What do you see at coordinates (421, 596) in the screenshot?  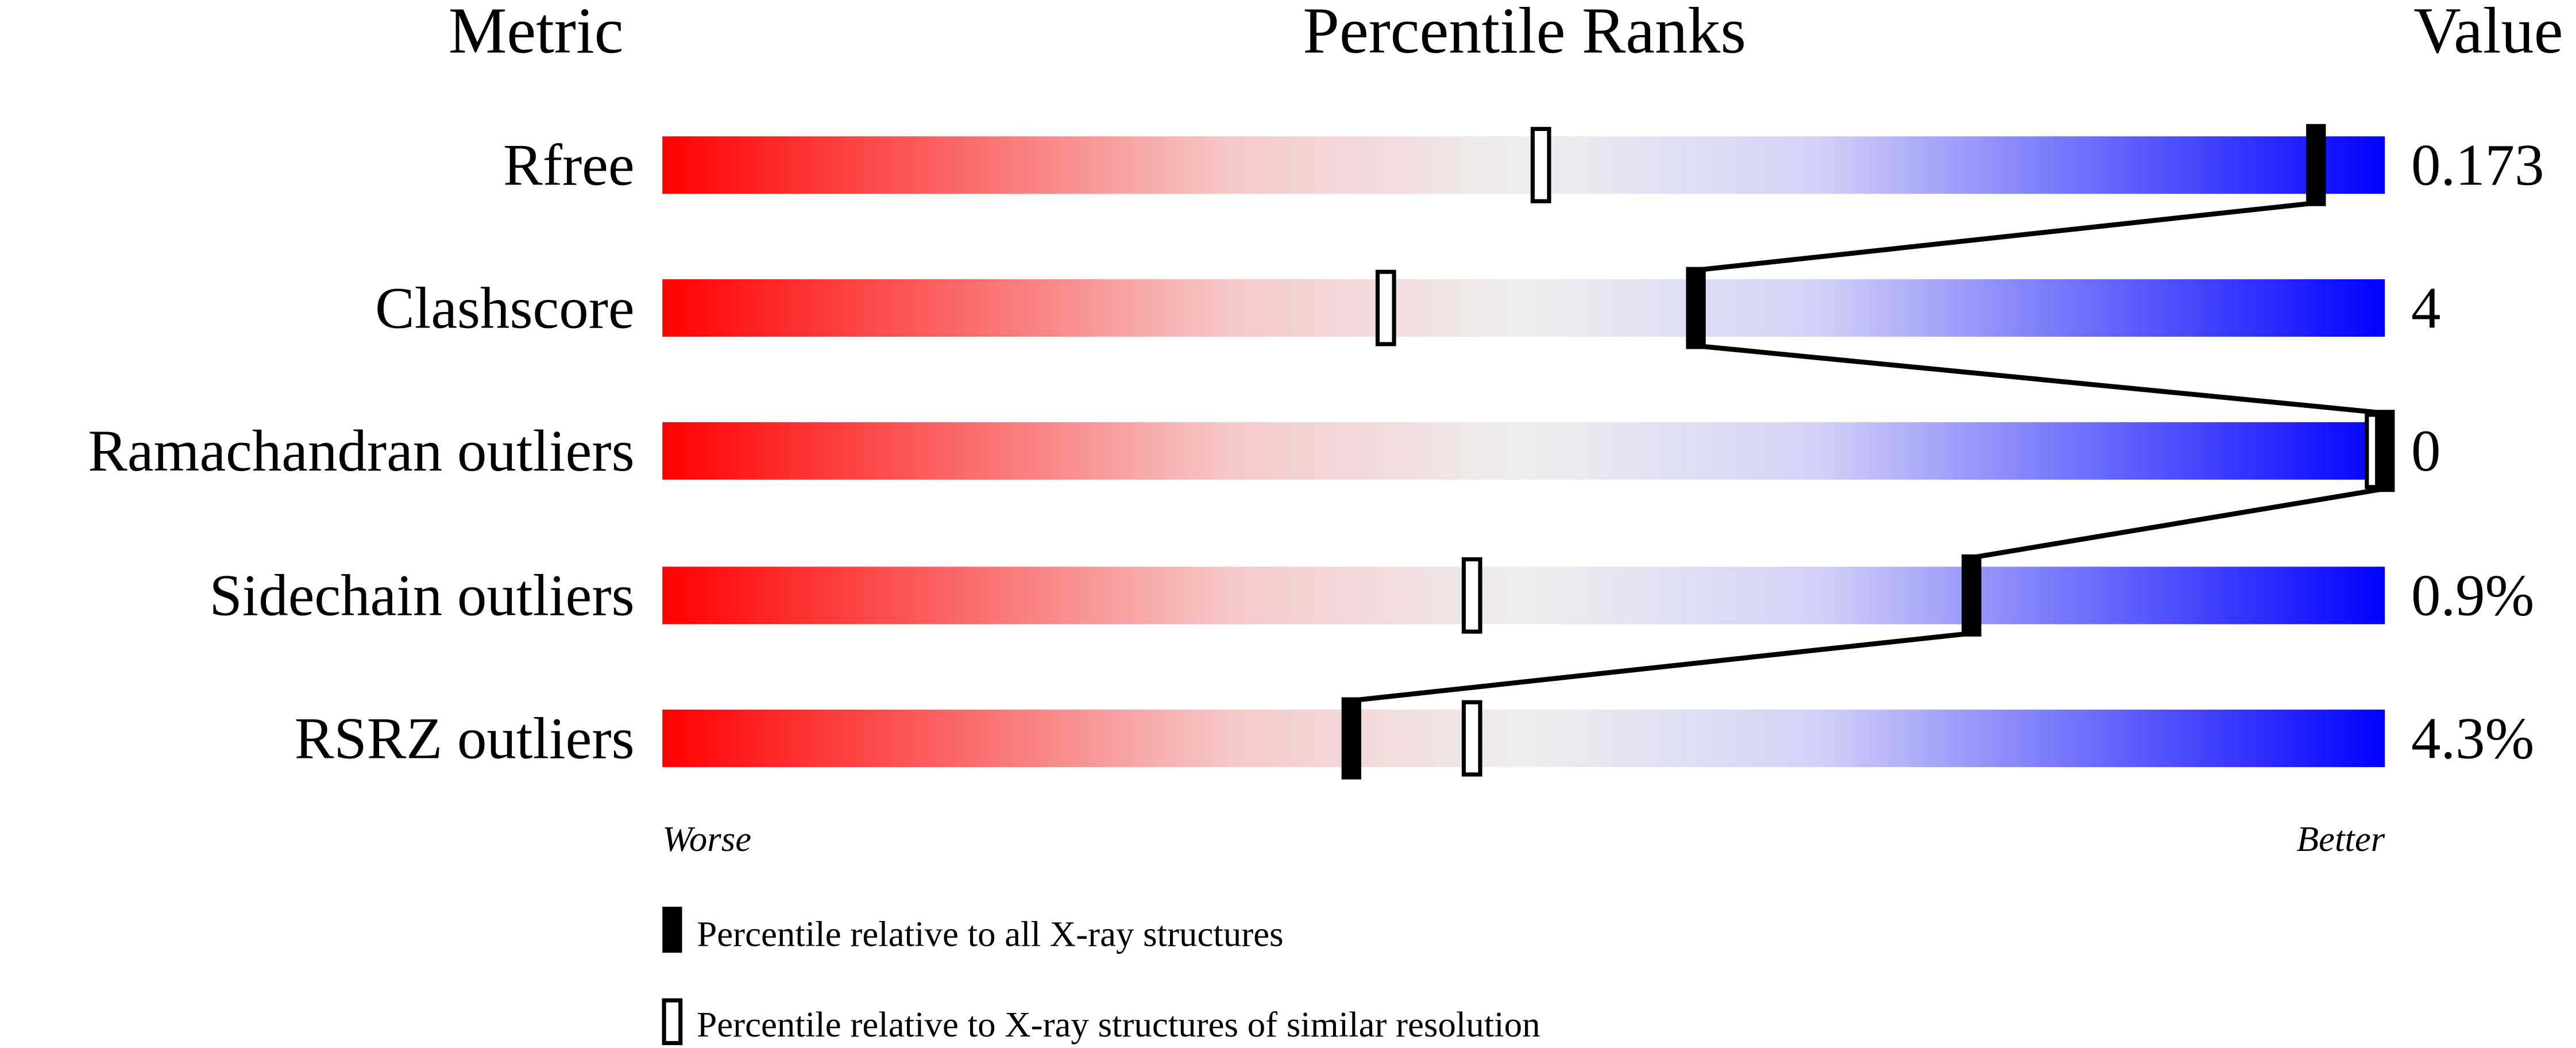 I see `metric-label: Sidechain outliers` at bounding box center [421, 596].